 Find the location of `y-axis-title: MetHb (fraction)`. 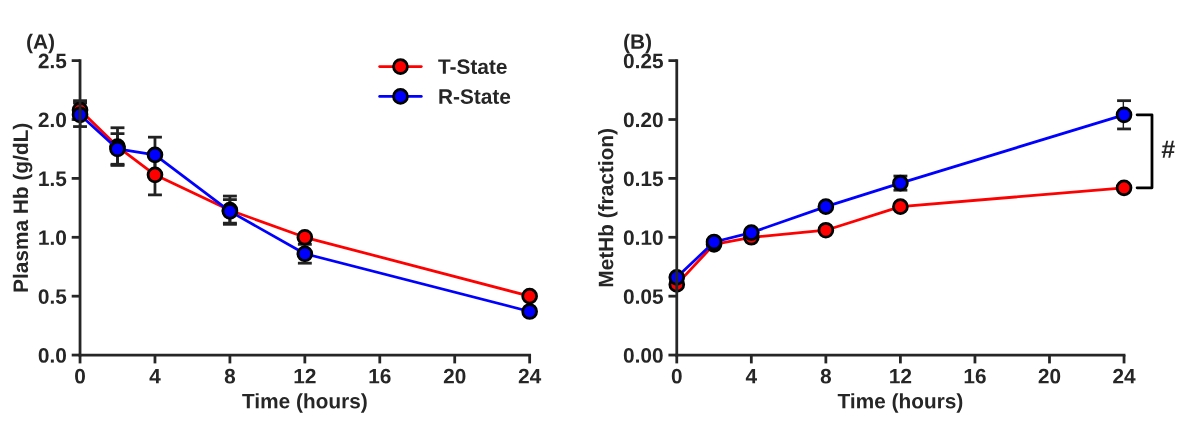

y-axis-title: MetHb (fraction) is located at coordinates (608, 208).